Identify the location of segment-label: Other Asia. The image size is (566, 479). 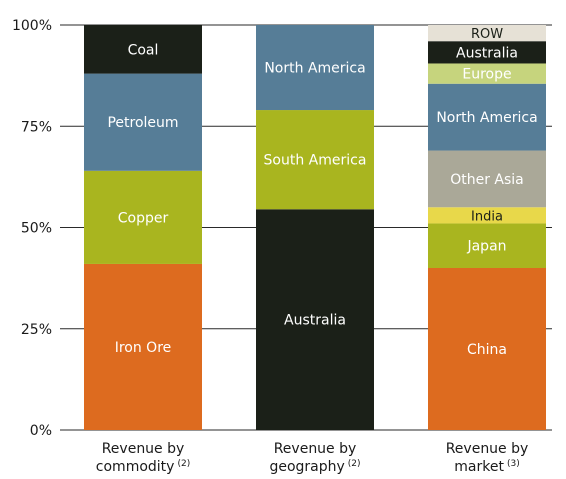
(487, 180).